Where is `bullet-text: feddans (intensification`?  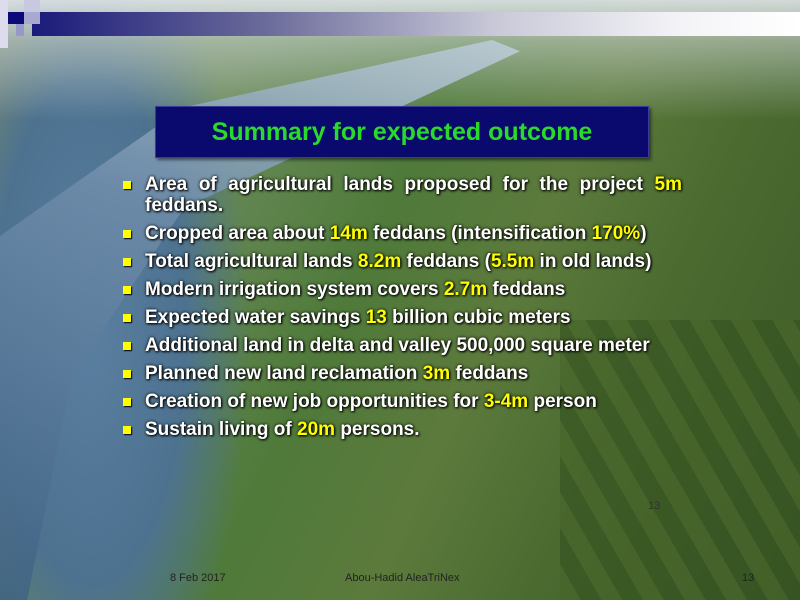 bullet-text: feddans (intensification is located at coordinates (479, 233).